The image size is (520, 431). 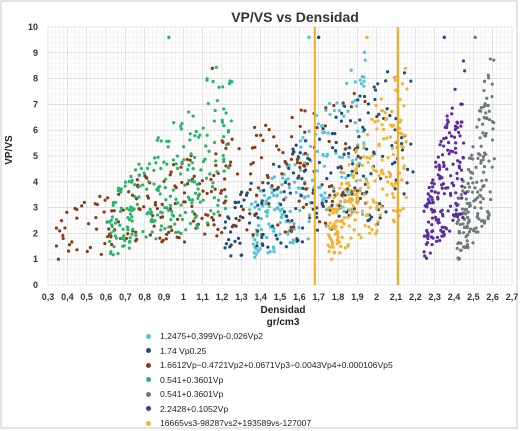 I want to click on legend-label: 1.74 Vp0.25, so click(x=183, y=350).